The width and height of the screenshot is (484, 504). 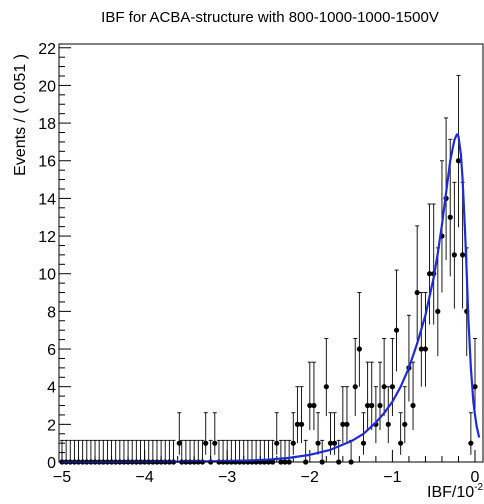 I want to click on y-tick-label: 22, so click(x=47, y=49).